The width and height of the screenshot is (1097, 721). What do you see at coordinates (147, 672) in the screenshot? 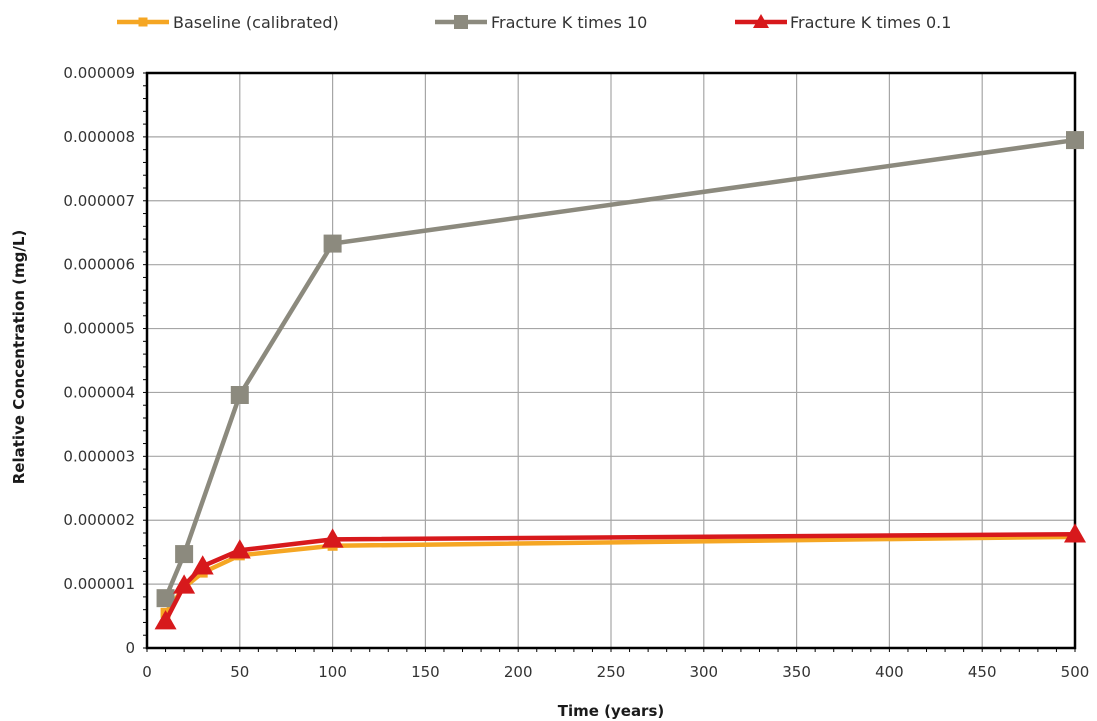
I see `x-tick-label: 0` at bounding box center [147, 672].